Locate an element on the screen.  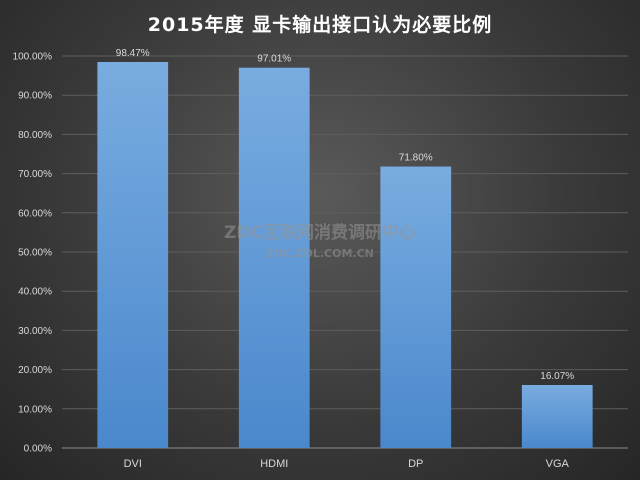
x-category-label: DP is located at coordinates (415, 464).